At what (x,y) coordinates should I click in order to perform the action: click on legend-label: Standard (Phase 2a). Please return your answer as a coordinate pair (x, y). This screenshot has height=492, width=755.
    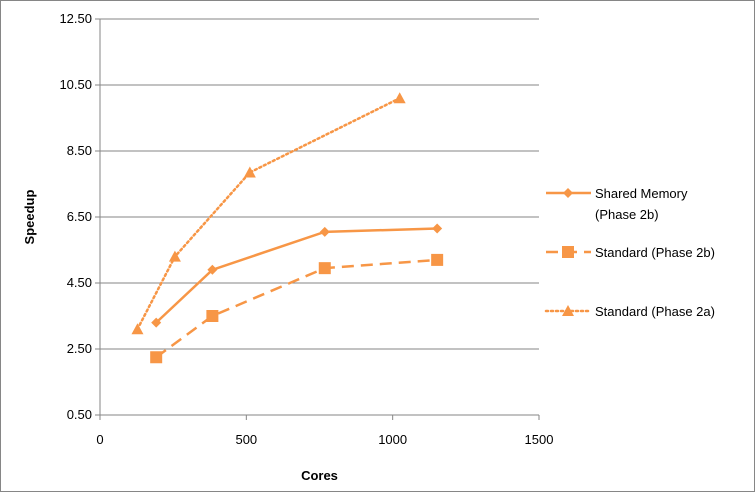
    Looking at the image, I should click on (655, 311).